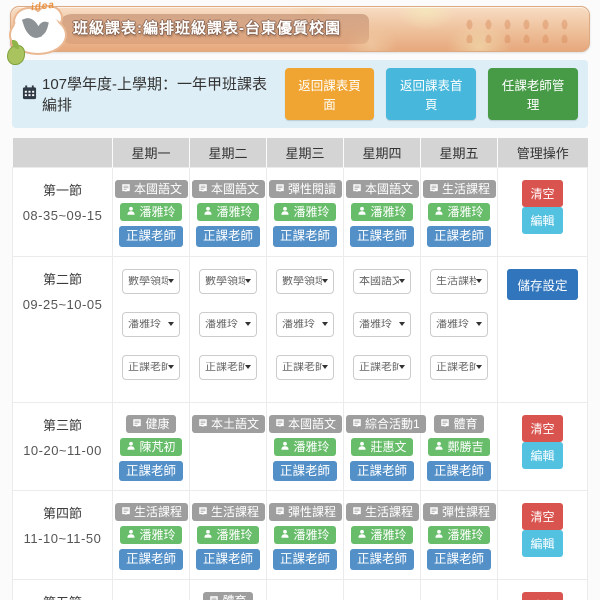 Image resolution: width=600 pixels, height=600 pixels. I want to click on role-select-value: 正課老師, so click(456, 367).